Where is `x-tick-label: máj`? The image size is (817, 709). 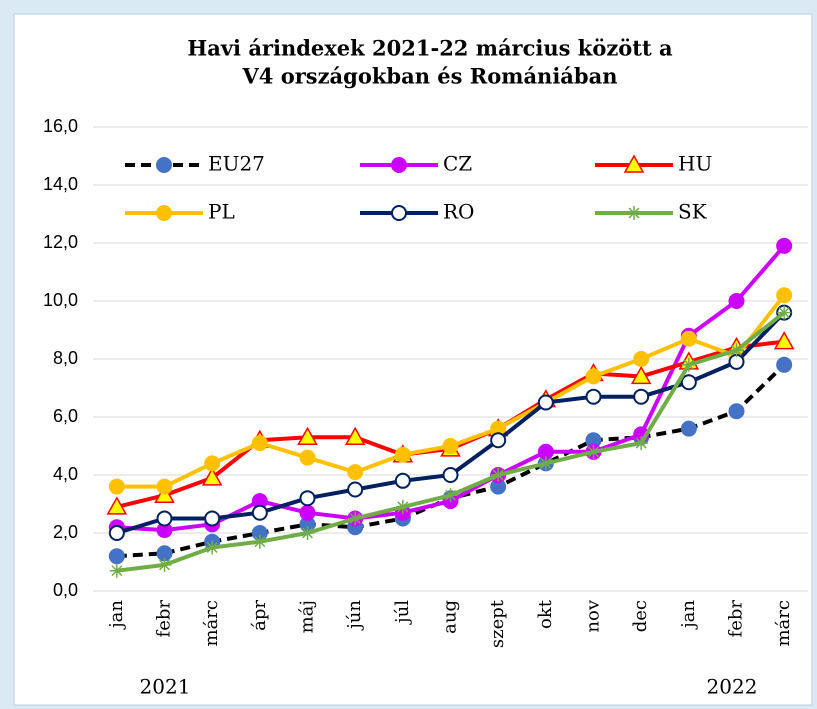 x-tick-label: máj is located at coordinates (307, 616).